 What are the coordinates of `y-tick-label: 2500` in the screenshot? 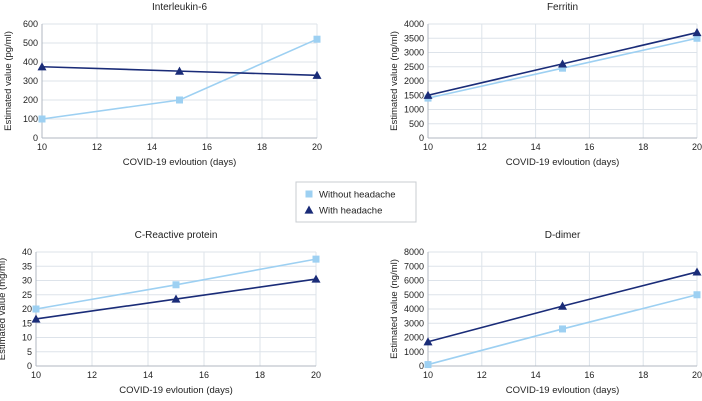 It's located at (414, 67).